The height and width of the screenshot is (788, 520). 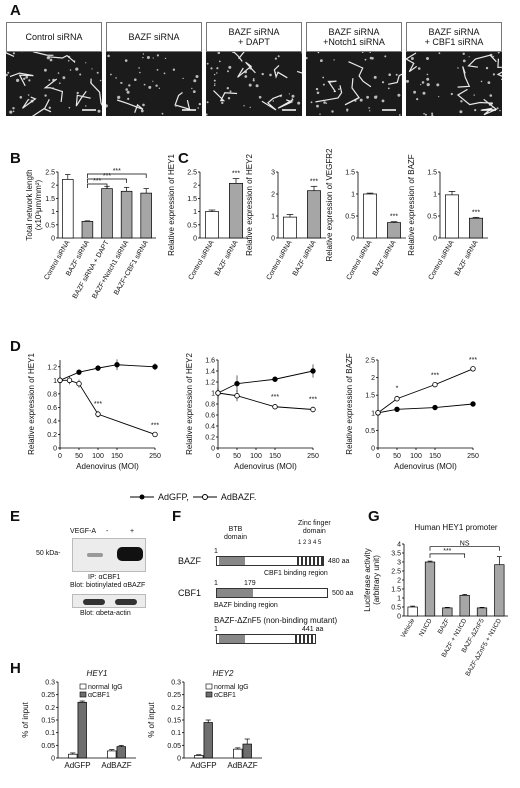 What do you see at coordinates (107, 180) in the screenshot?
I see `significance-bracket` at bounding box center [107, 180].